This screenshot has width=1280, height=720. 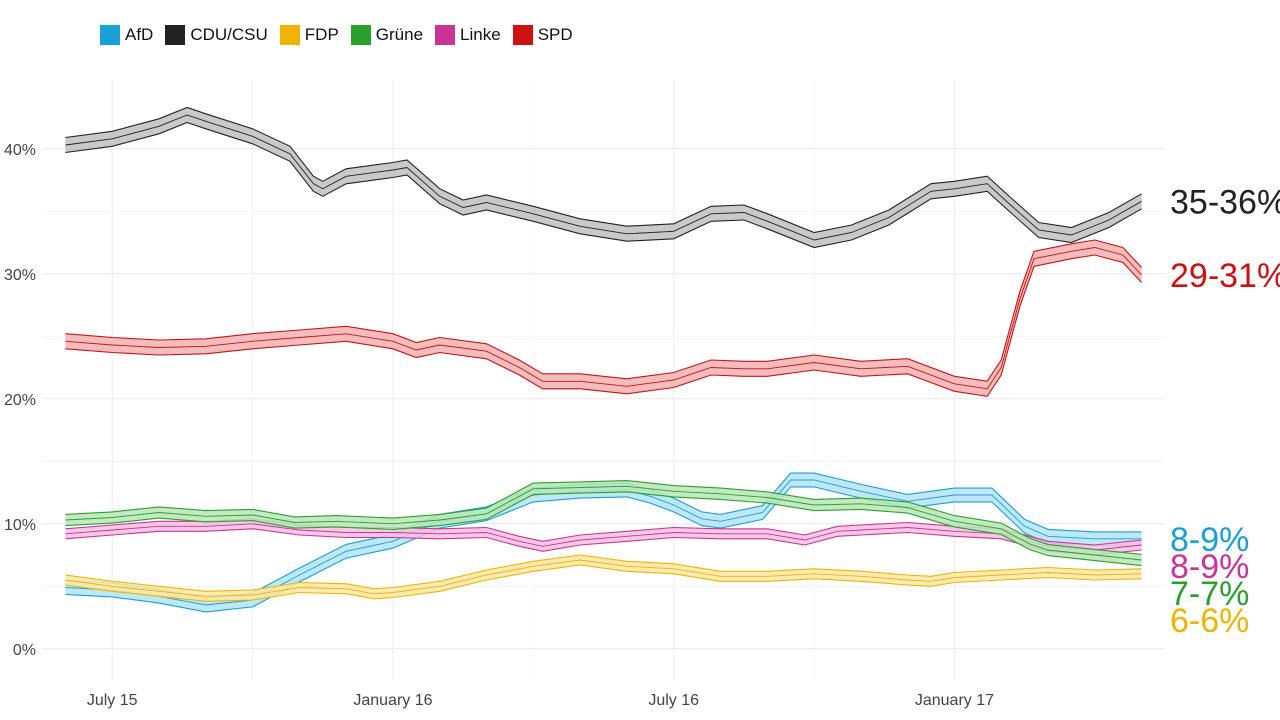 I want to click on legend-item-afd: AfD, so click(x=126, y=35).